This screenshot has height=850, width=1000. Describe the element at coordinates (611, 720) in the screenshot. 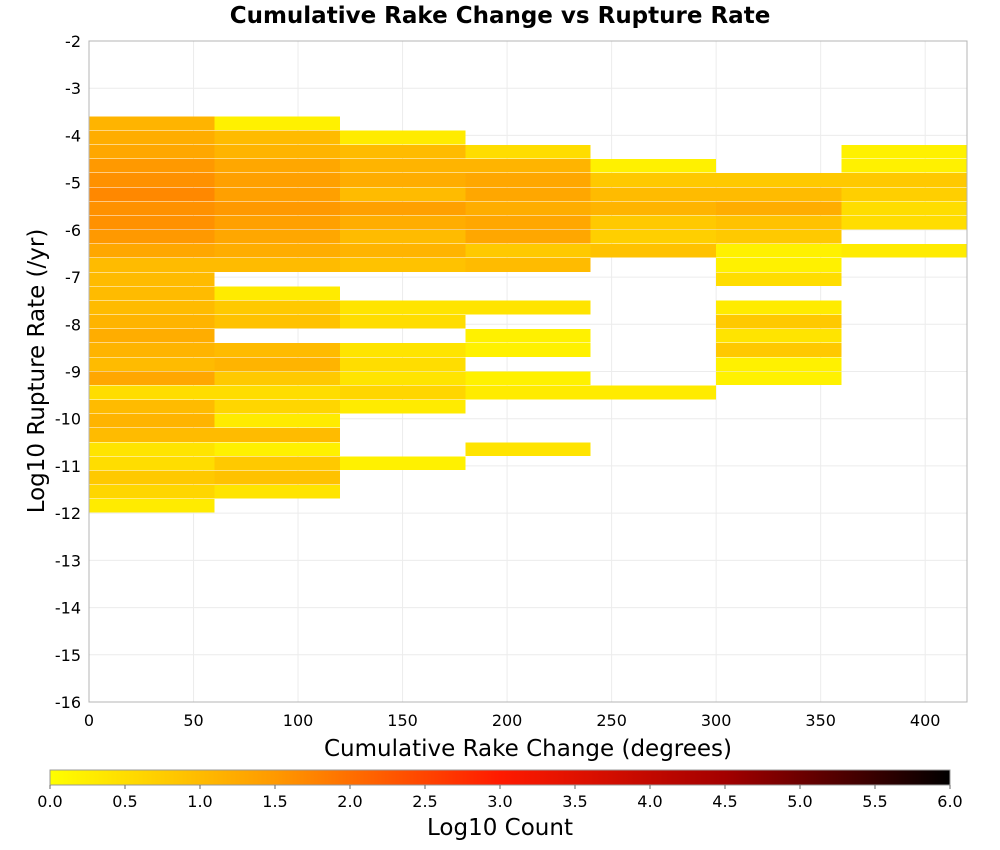

I see `x-tick-label: 250` at that location.